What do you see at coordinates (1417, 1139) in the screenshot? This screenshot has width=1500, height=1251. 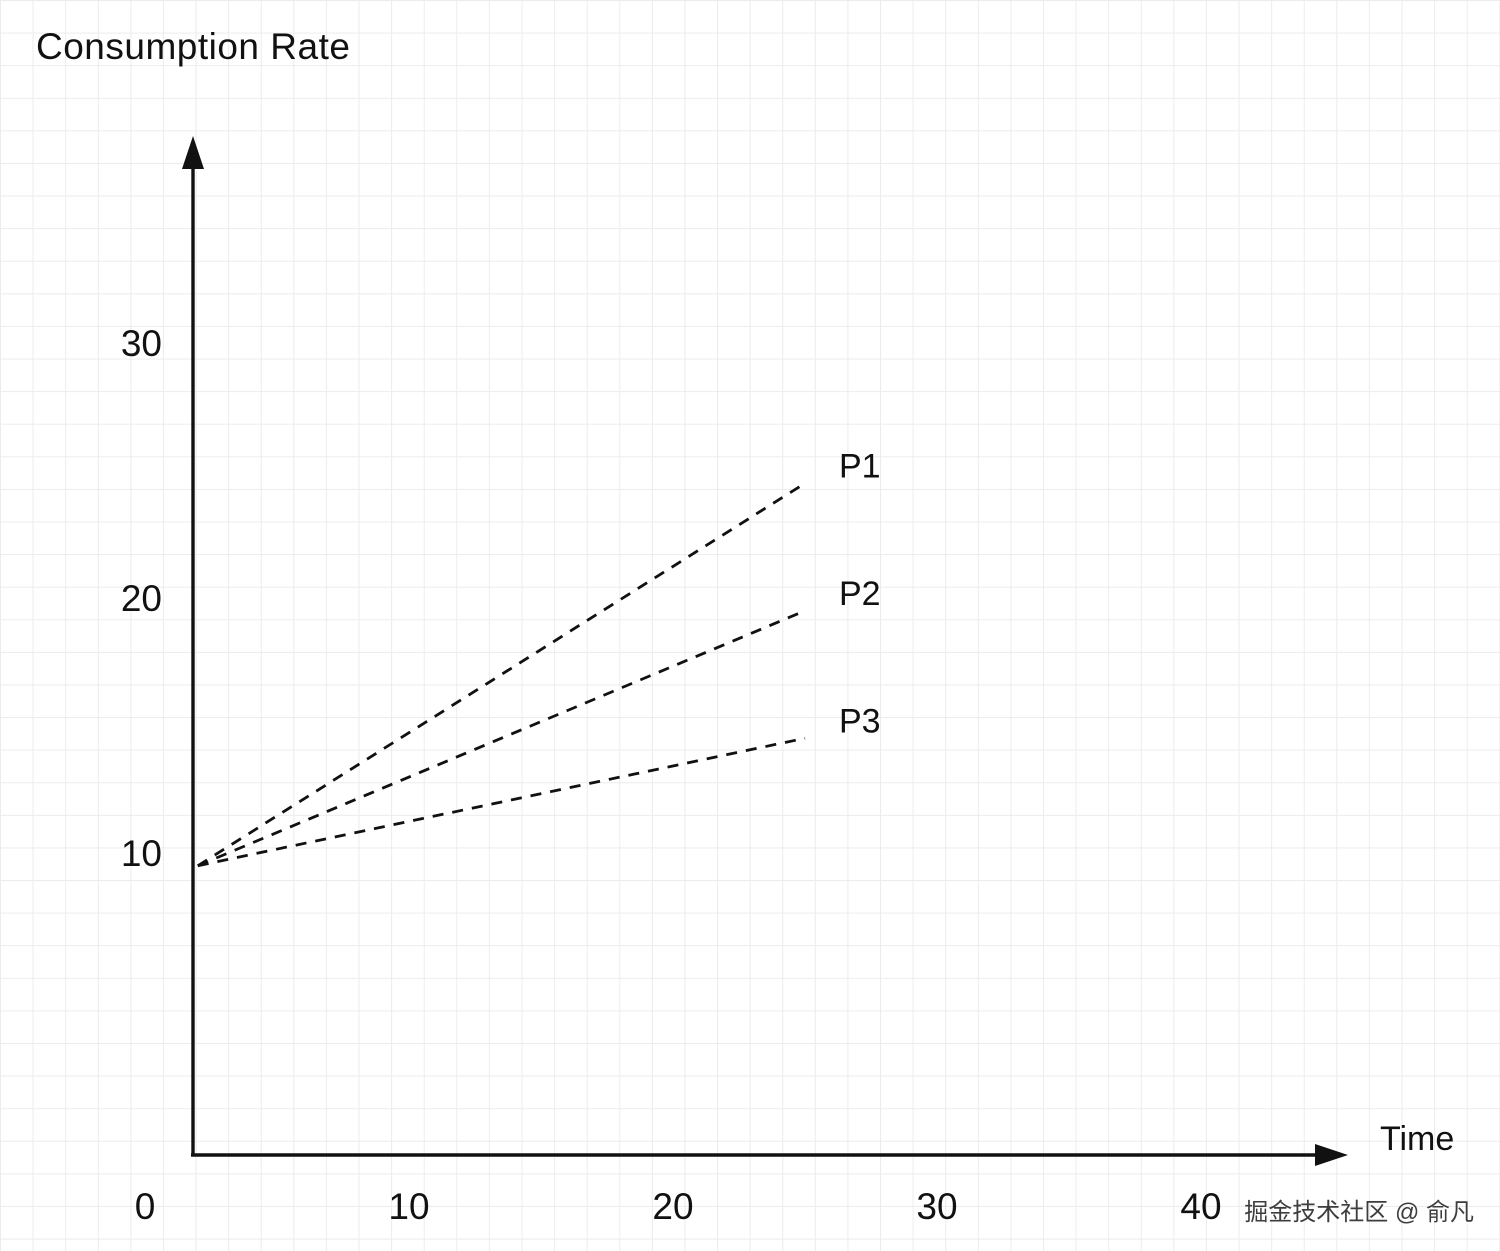 I see `x-axis-label: Time` at bounding box center [1417, 1139].